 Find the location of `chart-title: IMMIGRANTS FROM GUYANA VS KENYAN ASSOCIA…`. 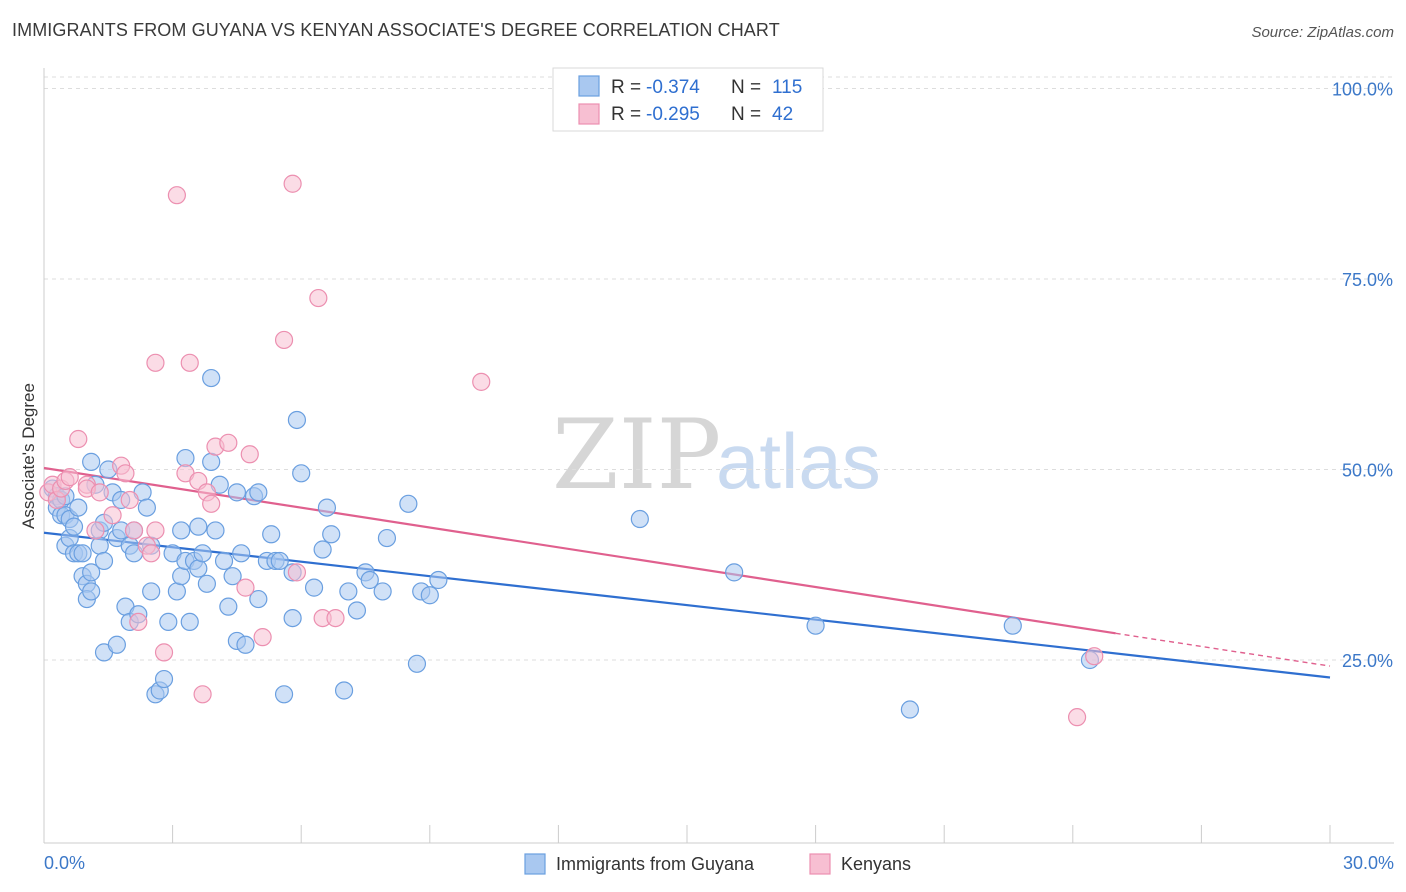

chart-title: IMMIGRANTS FROM GUYANA VS KENYAN ASSOCIA… is located at coordinates (396, 30).